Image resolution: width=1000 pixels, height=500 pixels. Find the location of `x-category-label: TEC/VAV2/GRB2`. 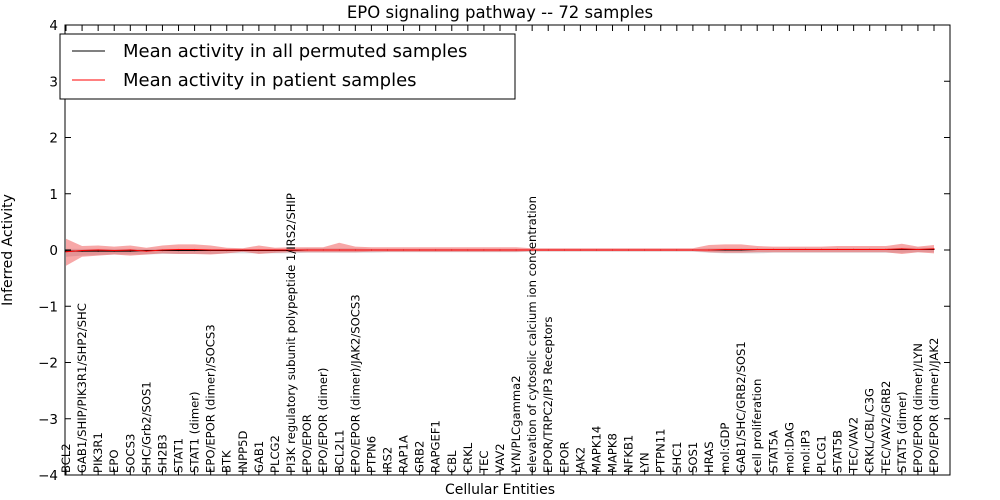

x-category-label: TEC/VAV2/GRB2 is located at coordinates (886, 427).